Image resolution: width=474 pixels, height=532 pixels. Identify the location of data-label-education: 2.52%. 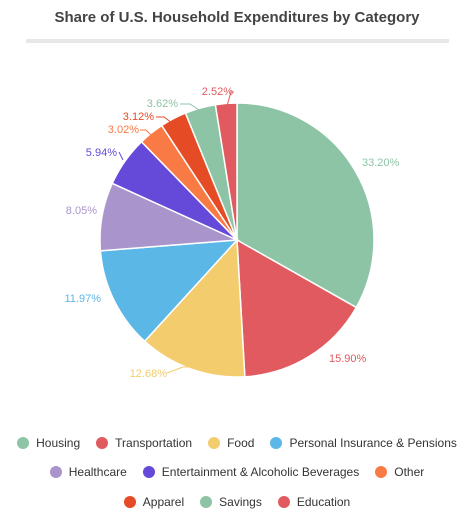
(217, 92).